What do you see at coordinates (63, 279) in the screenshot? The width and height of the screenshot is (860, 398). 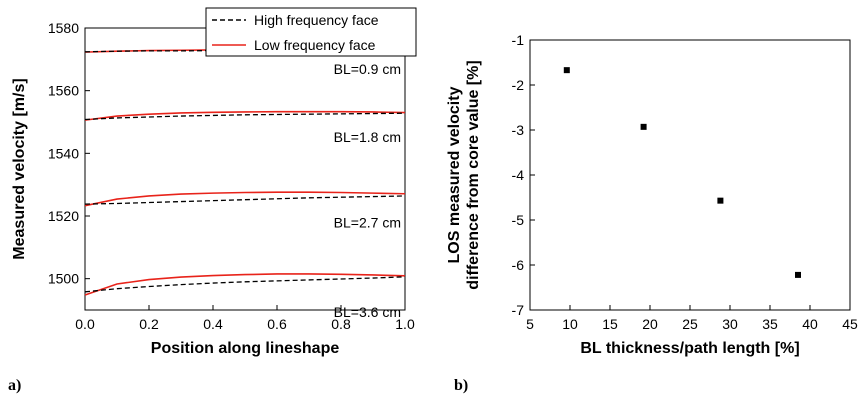 I see `y-tick-label: 1500` at bounding box center [63, 279].